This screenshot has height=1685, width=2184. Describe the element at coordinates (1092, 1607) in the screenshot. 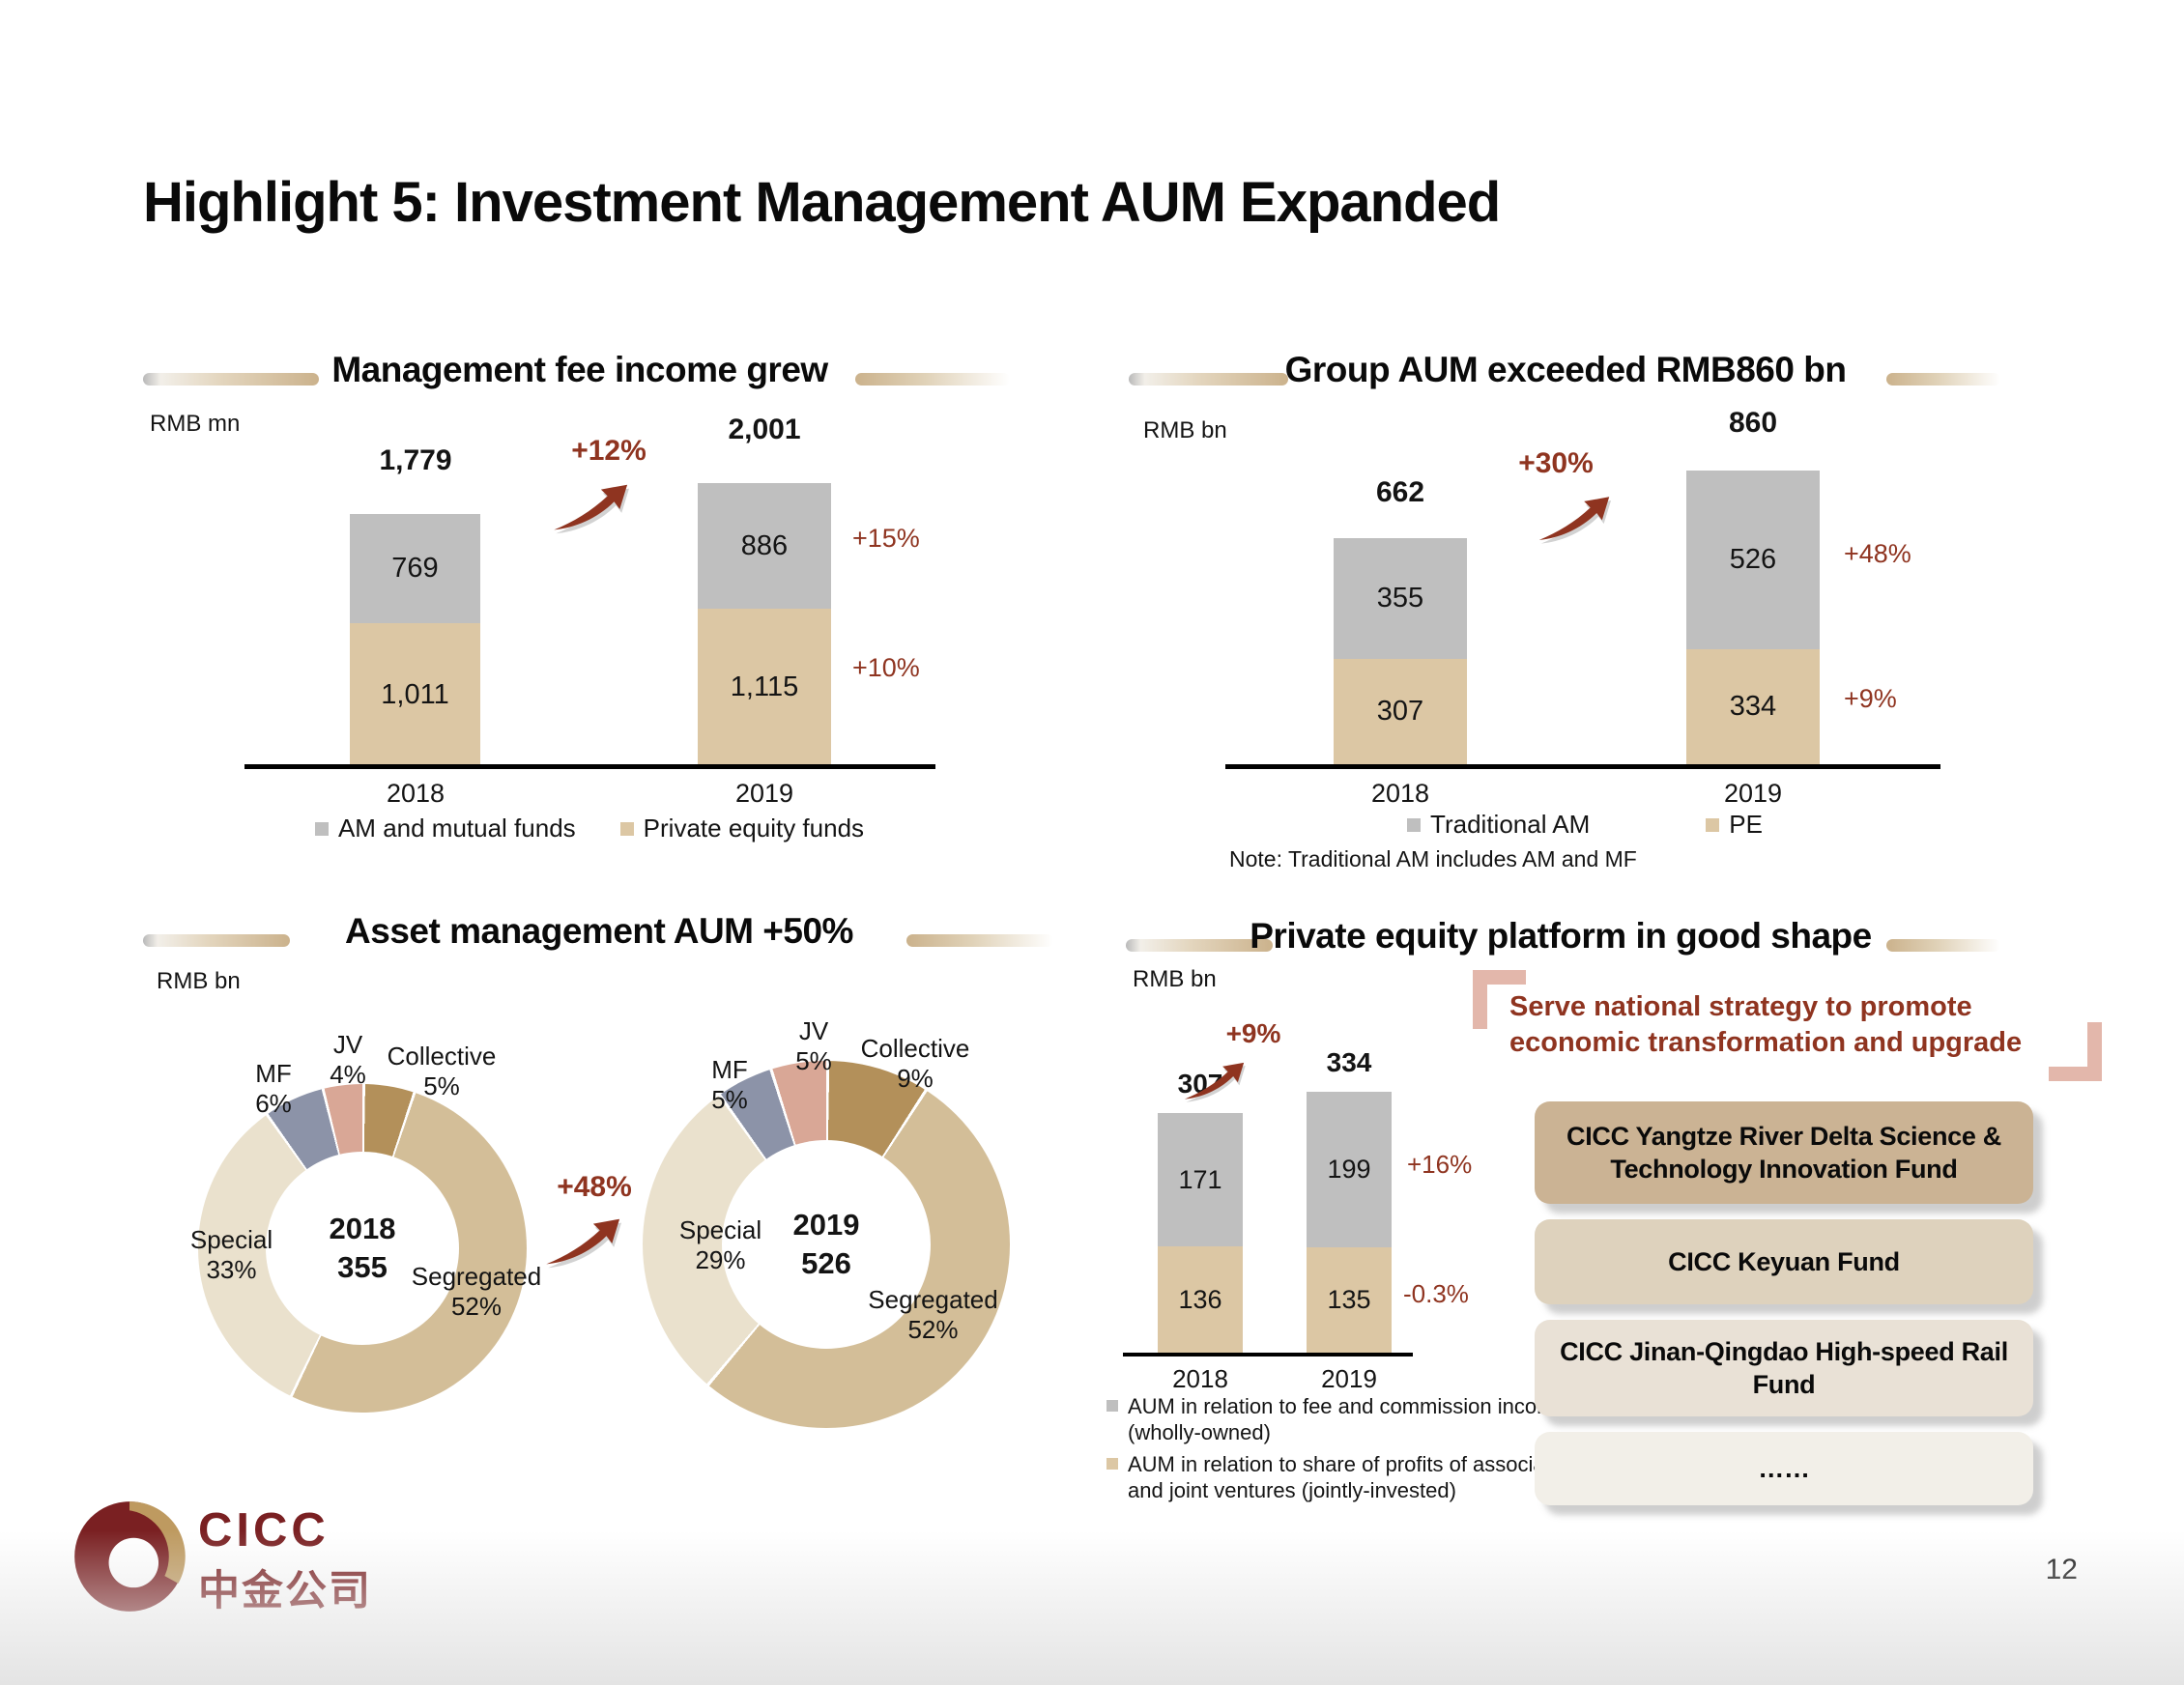

I see `bottom-gradient` at that location.